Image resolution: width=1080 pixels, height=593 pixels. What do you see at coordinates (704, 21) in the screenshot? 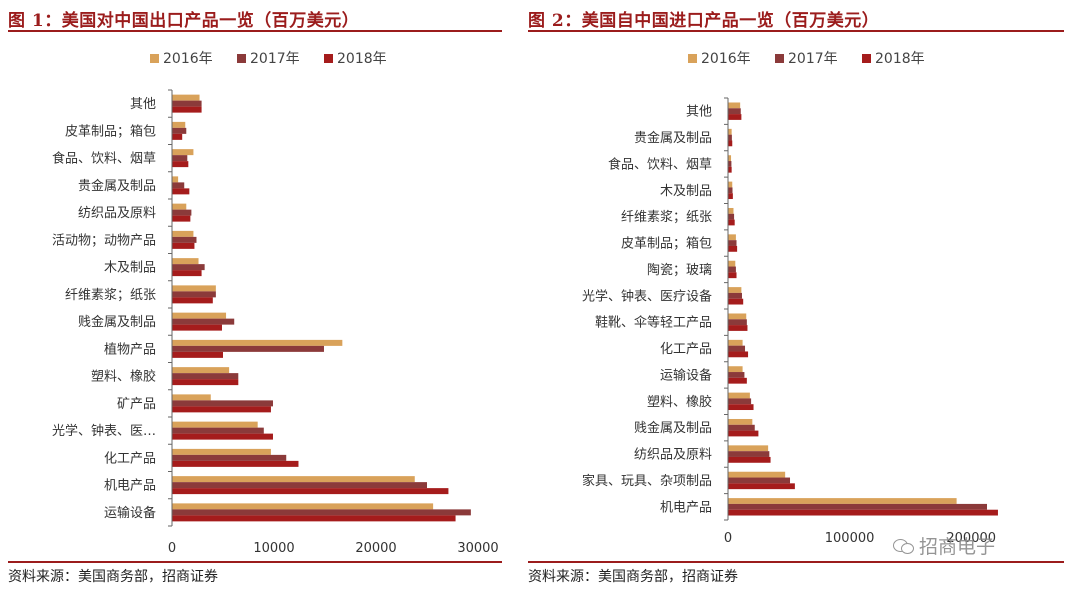
I see `right-chart-title: 图 2：美国自中国进口产品一览（百万美元）` at bounding box center [704, 21].